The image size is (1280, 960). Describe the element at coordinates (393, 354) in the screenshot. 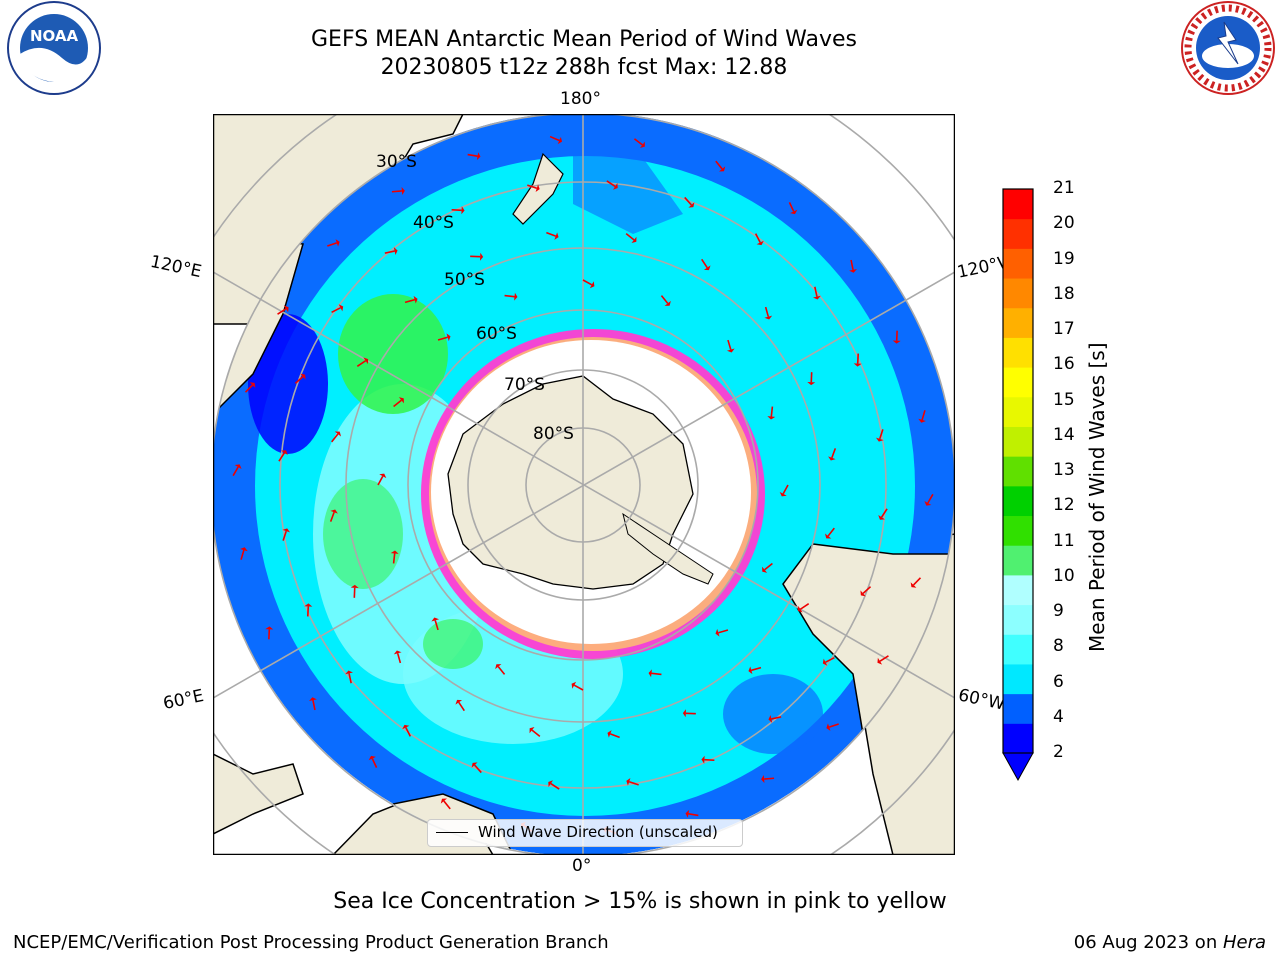

I see `green-zone` at that location.